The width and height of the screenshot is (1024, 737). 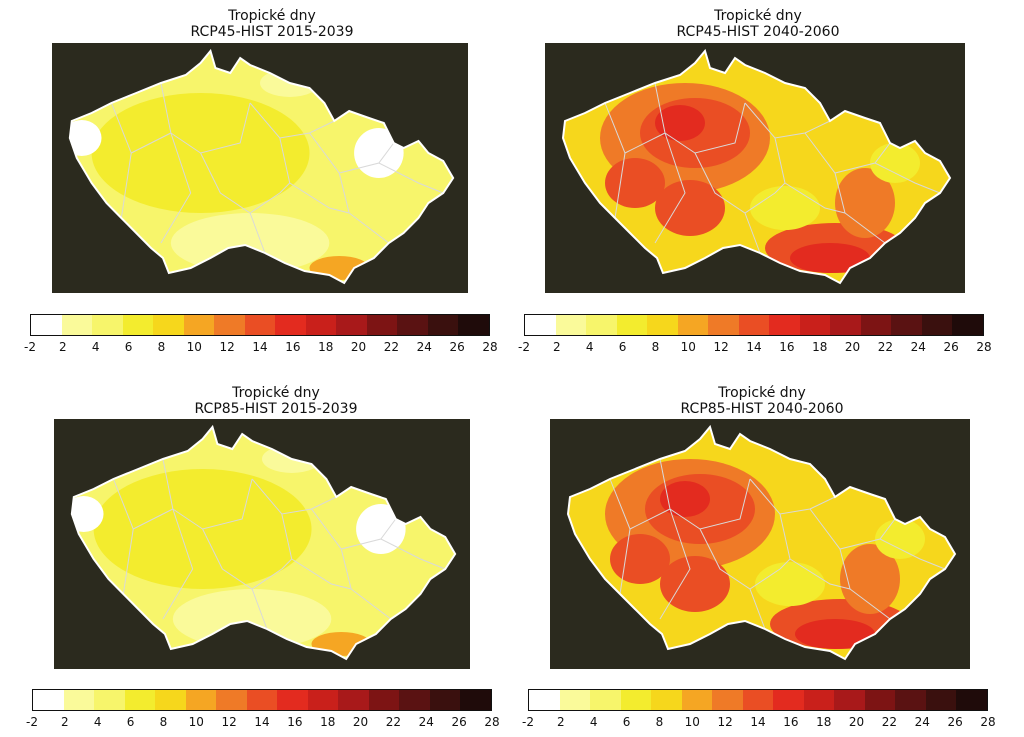 What do you see at coordinates (758, 32) in the screenshot?
I see `title-line2: RCP45-HIST 2040-2060` at bounding box center [758, 32].